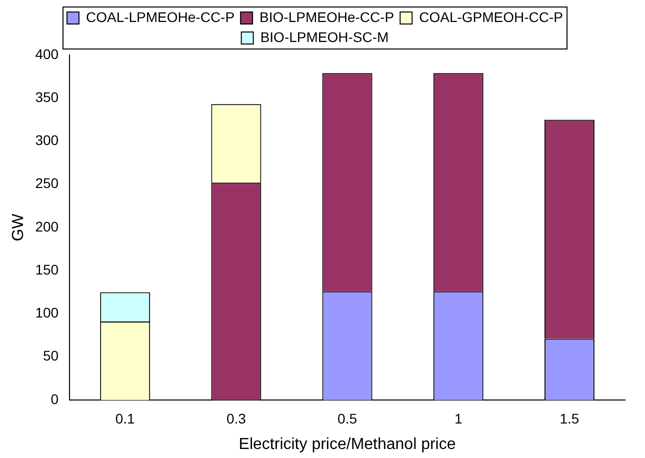  What do you see at coordinates (324, 36) in the screenshot?
I see `legend-label: BIO-LPMEOH-SC-M` at bounding box center [324, 36].